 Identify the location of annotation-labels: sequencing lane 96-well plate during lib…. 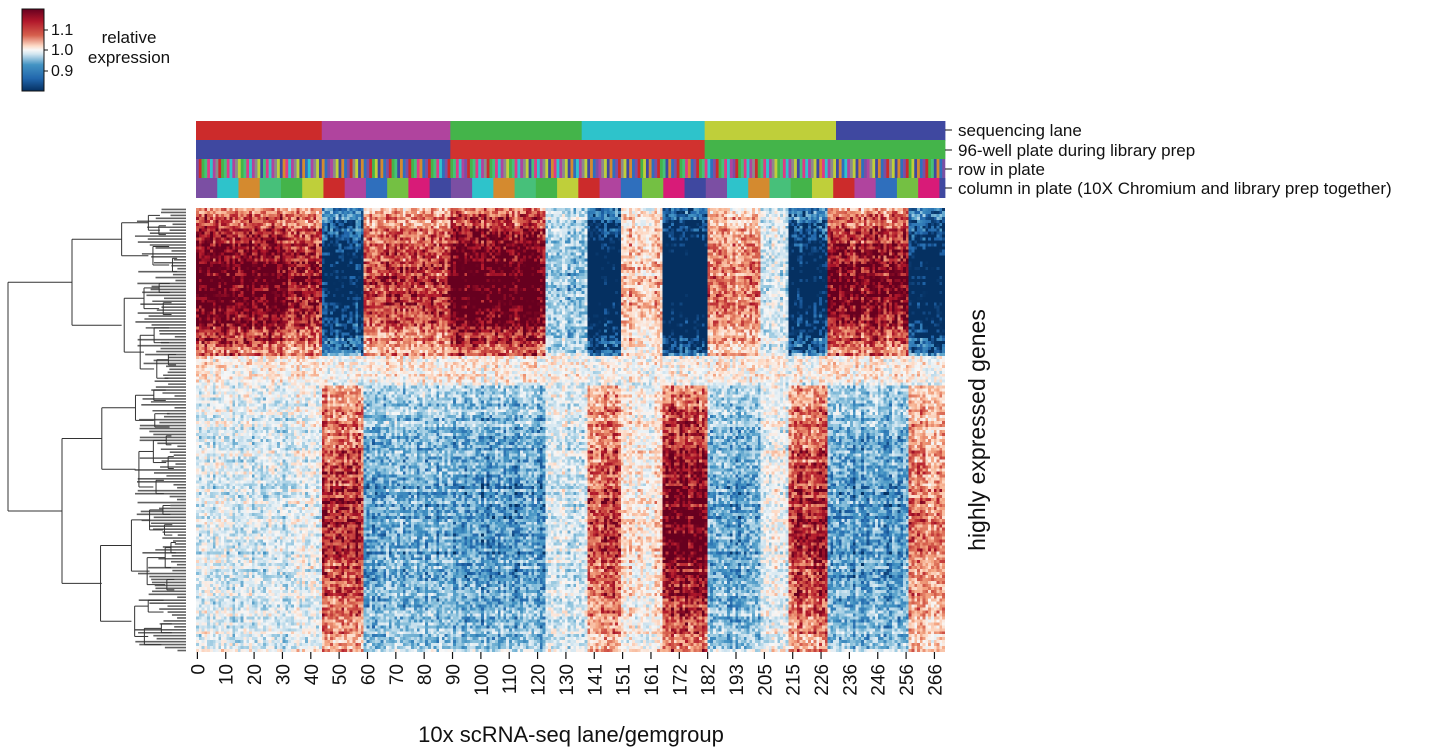
(1168, 159).